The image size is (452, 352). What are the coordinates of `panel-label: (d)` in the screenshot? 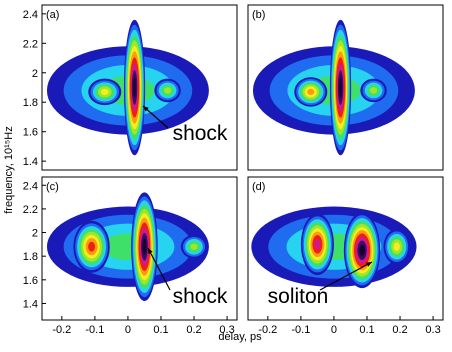 It's located at (258, 187).